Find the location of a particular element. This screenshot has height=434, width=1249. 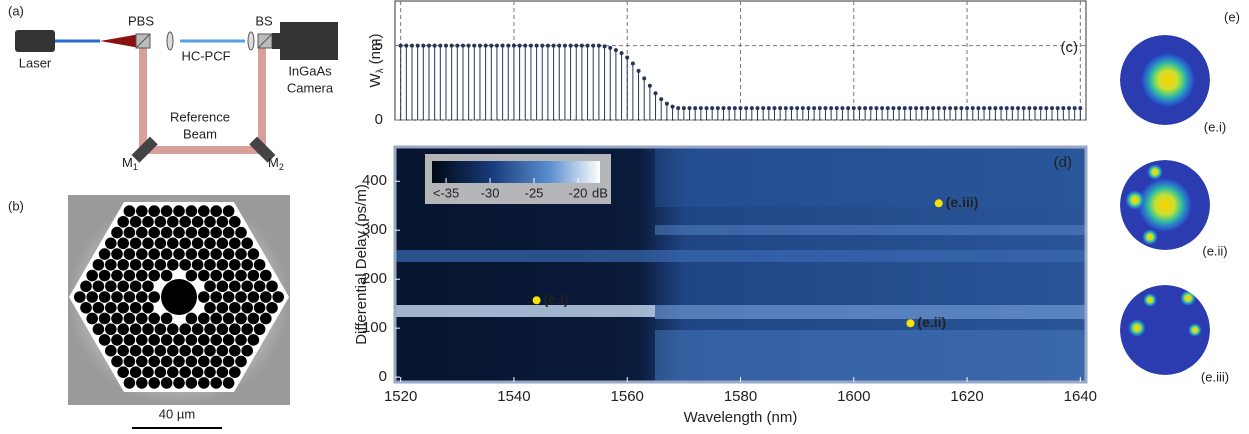

camera is located at coordinates (309, 41).